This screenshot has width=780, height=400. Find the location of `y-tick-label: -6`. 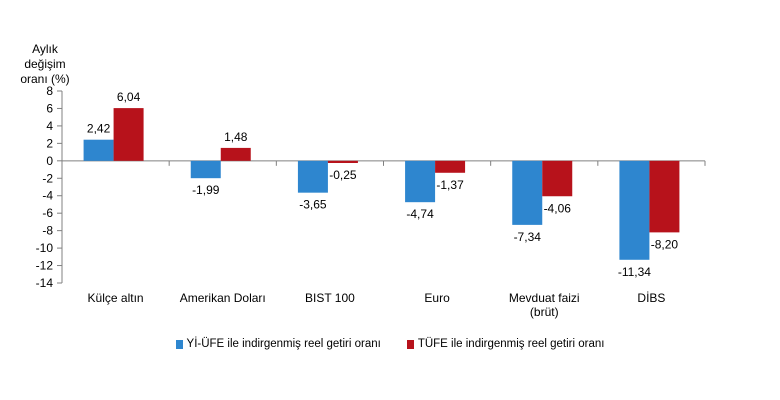

y-tick-label: -6 is located at coordinates (47, 213).